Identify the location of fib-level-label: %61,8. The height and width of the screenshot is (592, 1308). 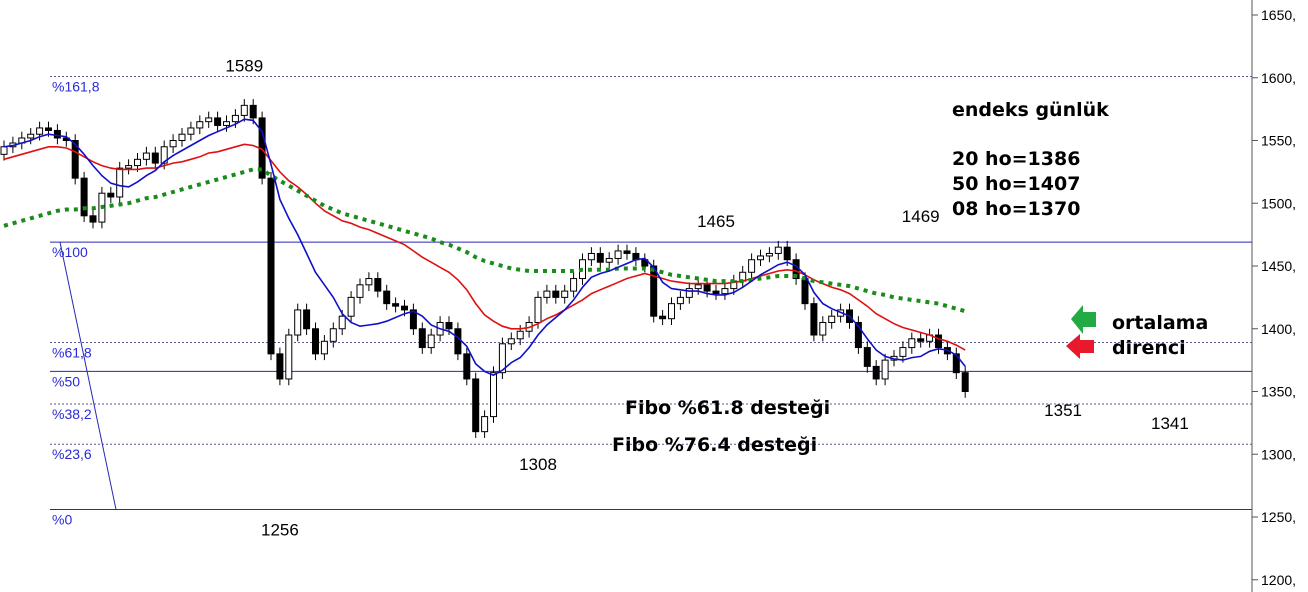
(72, 353).